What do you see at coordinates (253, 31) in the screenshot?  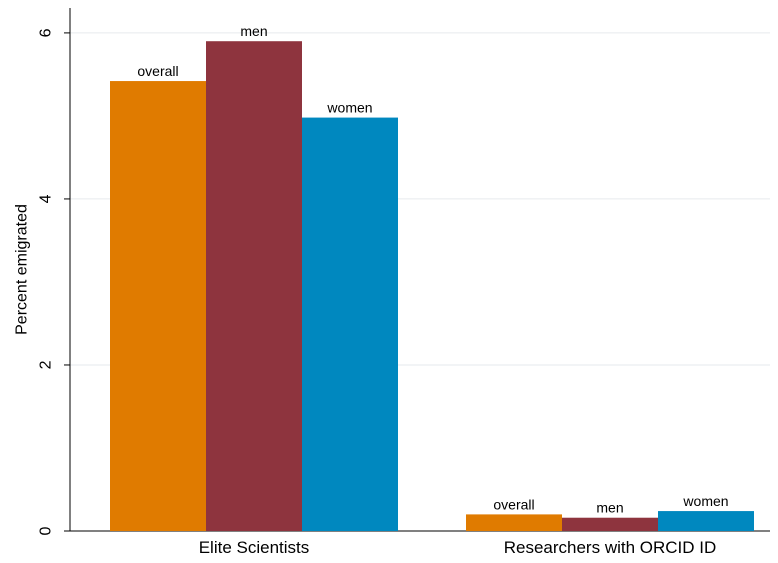 I see `bar-label-0-1: men` at bounding box center [253, 31].